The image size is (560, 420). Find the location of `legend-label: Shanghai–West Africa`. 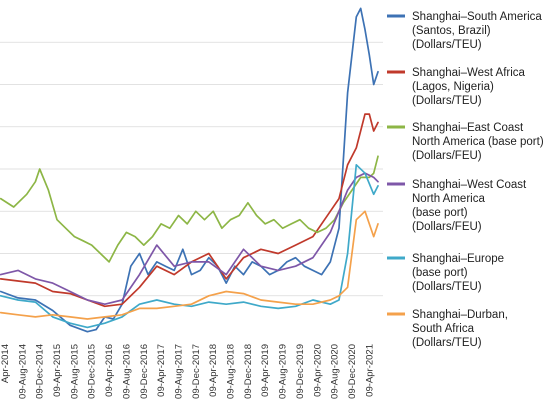

legend-label: Shanghai–West Africa is located at coordinates (469, 73).